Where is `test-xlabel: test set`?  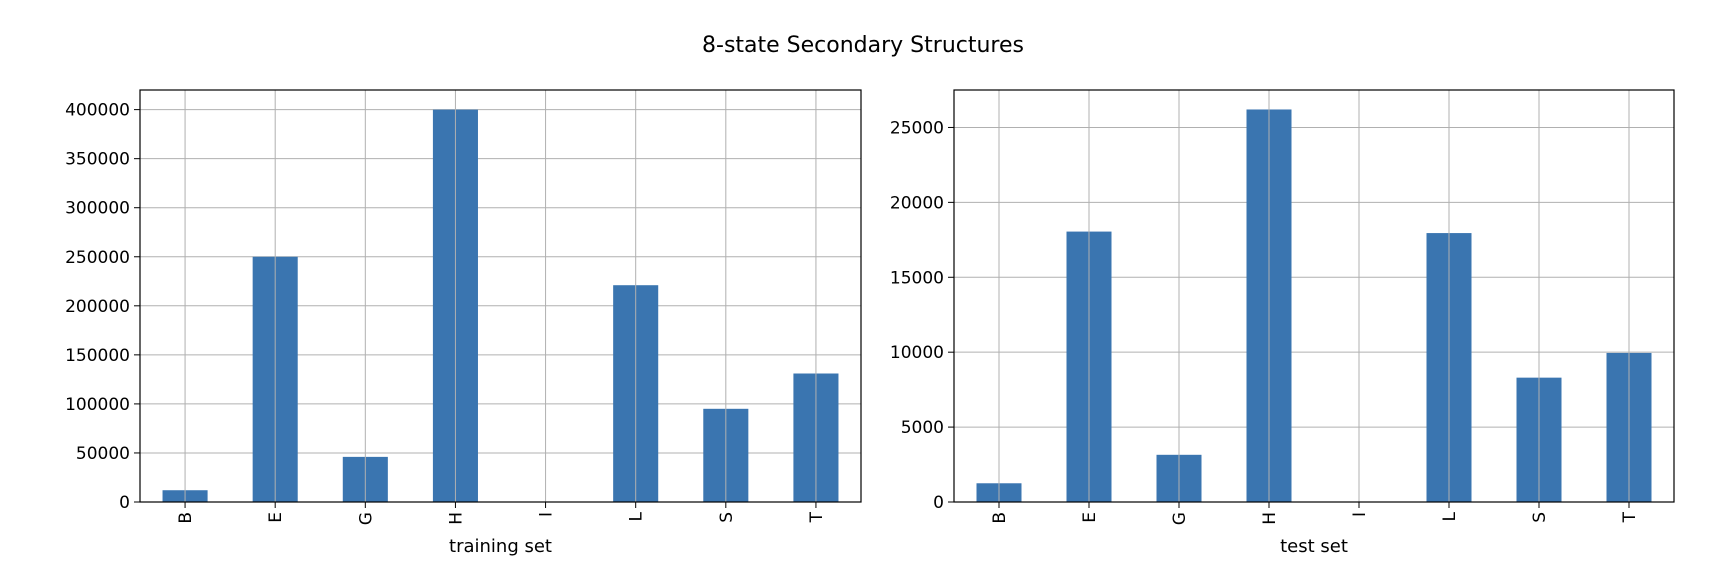 test-xlabel: test set is located at coordinates (1314, 546).